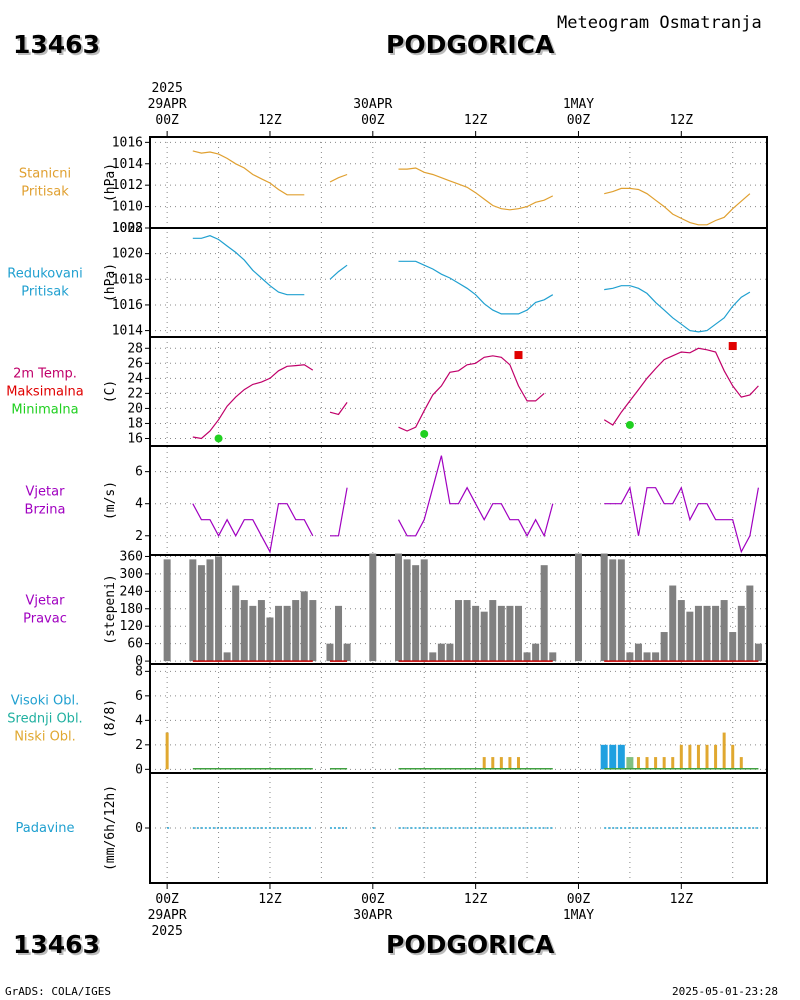 This screenshot has width=800, height=1000. Describe the element at coordinates (45, 828) in the screenshot. I see `panel-label: Padavine` at that location.